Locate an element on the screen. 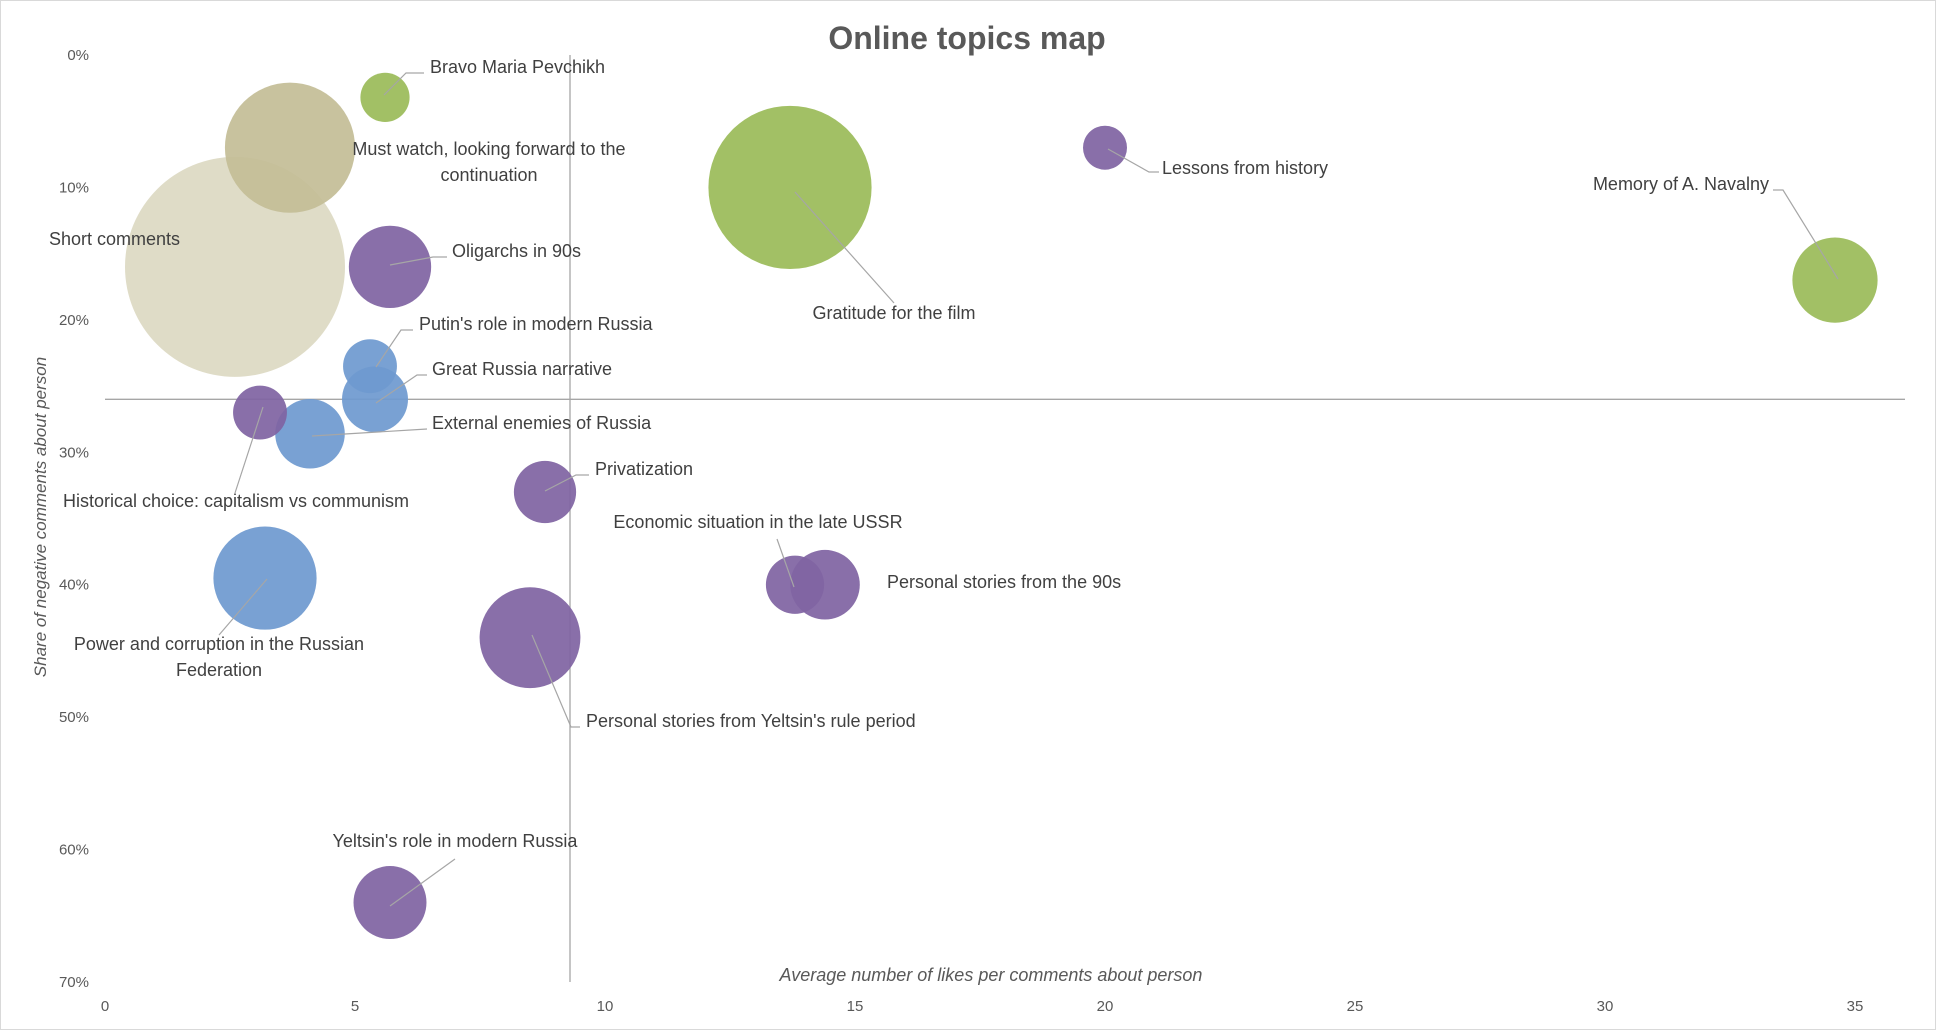  bubble: Oligarchs in 90s is located at coordinates (390, 267).